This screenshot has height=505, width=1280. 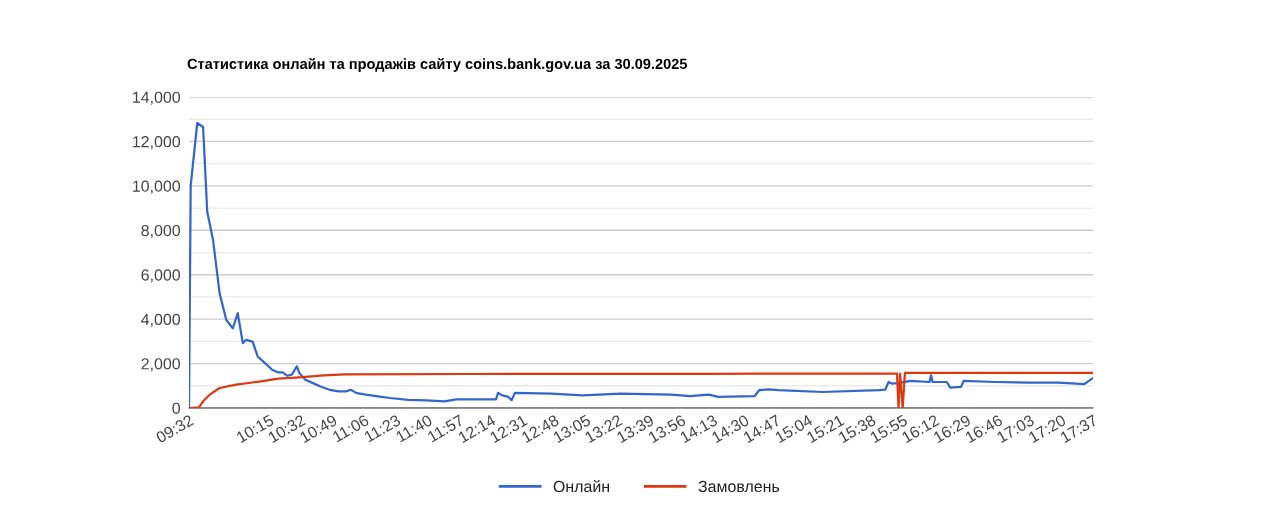 What do you see at coordinates (581, 486) in the screenshot?
I see `legend-label: Онлайн` at bounding box center [581, 486].